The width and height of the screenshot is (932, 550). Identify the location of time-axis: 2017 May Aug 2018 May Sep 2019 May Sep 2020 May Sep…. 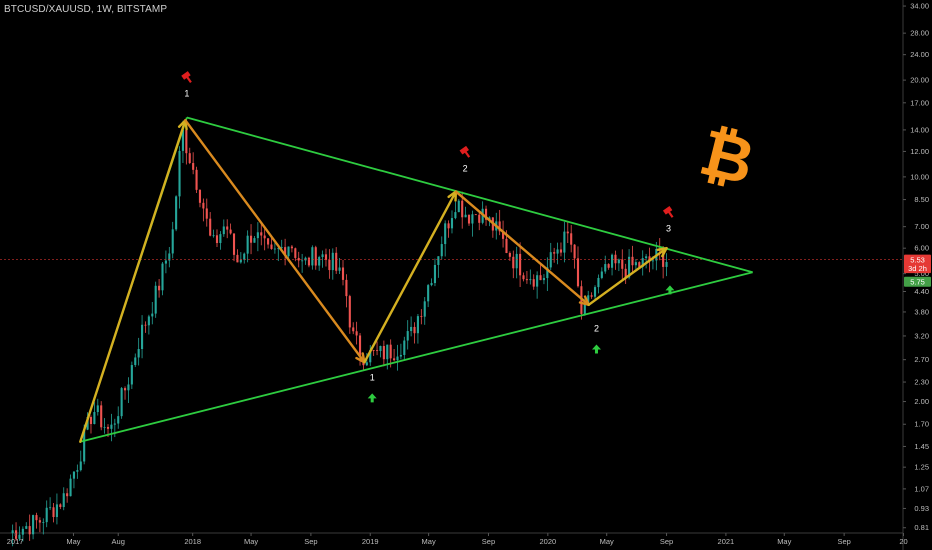
(457, 539).